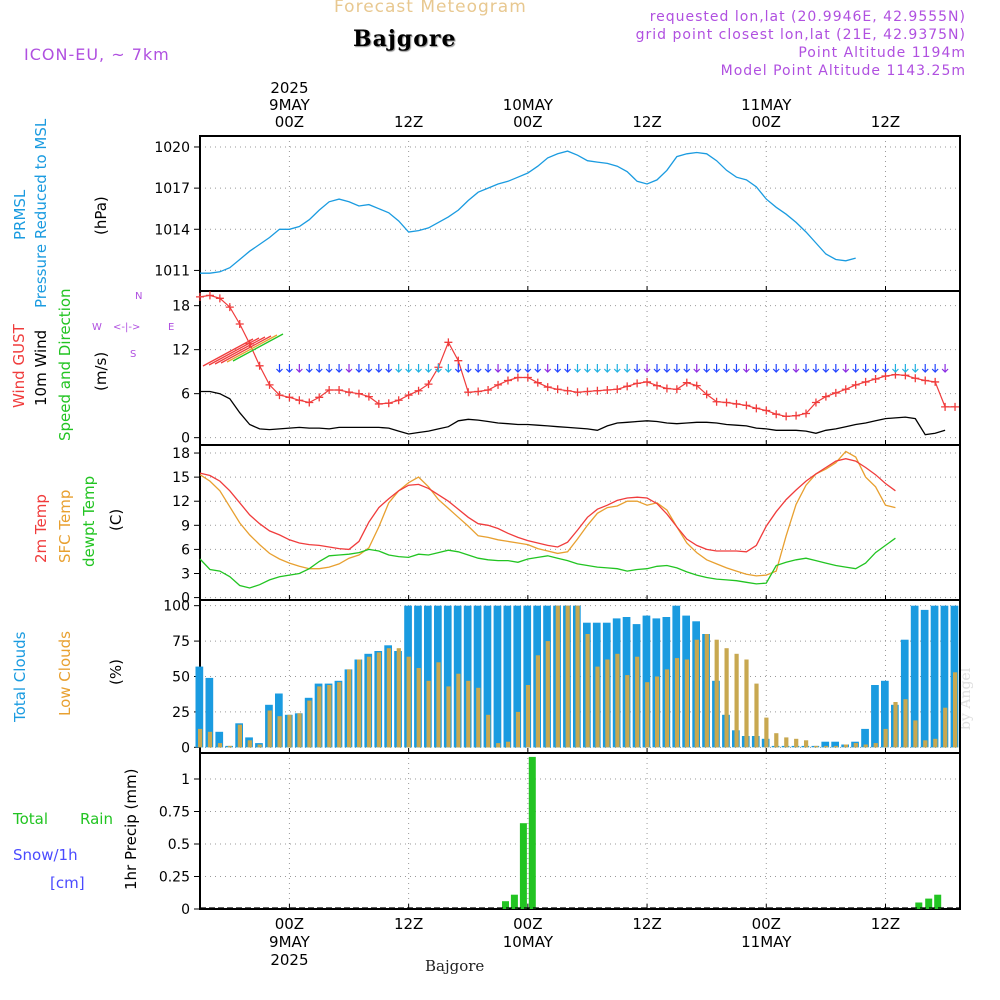 Image resolution: width=1000 pixels, height=1000 pixels. What do you see at coordinates (30, 819) in the screenshot?
I see `total-label: Total` at bounding box center [30, 819].